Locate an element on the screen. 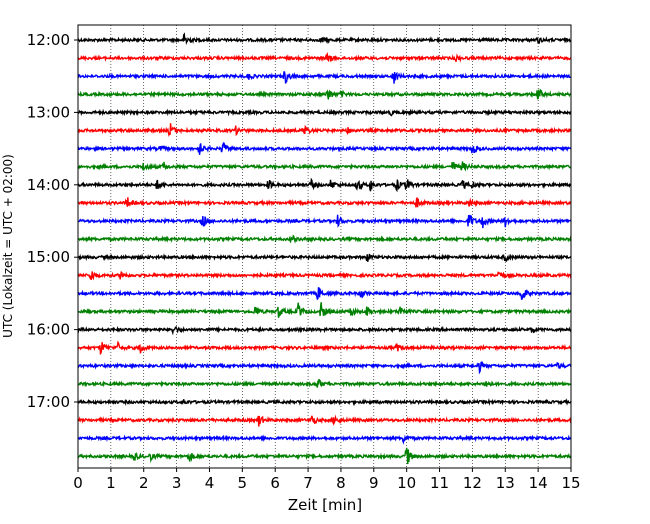 The width and height of the screenshot is (650, 524). x-tick-label: 13 is located at coordinates (505, 483).